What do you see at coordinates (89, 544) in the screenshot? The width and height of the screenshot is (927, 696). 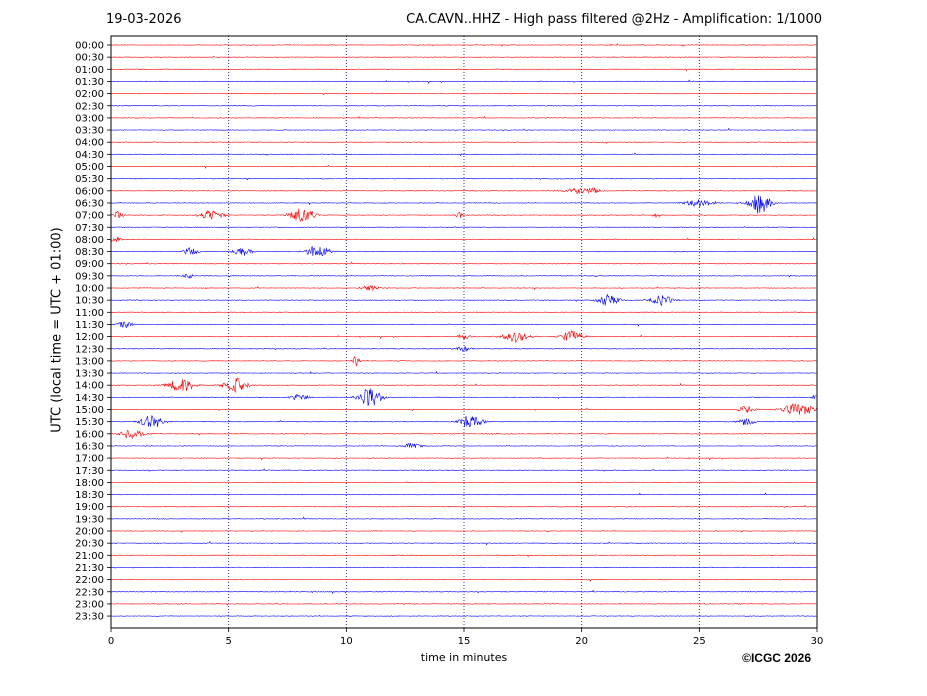 I see `y-tick-label: 20:30` at bounding box center [89, 544].